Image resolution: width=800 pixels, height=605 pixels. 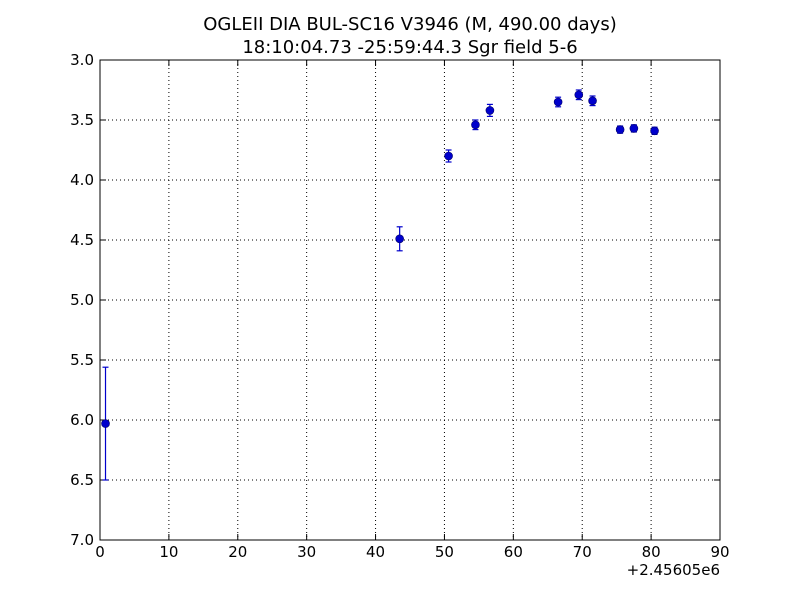 What do you see at coordinates (82, 60) in the screenshot?
I see `y-tick-label: 3.0` at bounding box center [82, 60].